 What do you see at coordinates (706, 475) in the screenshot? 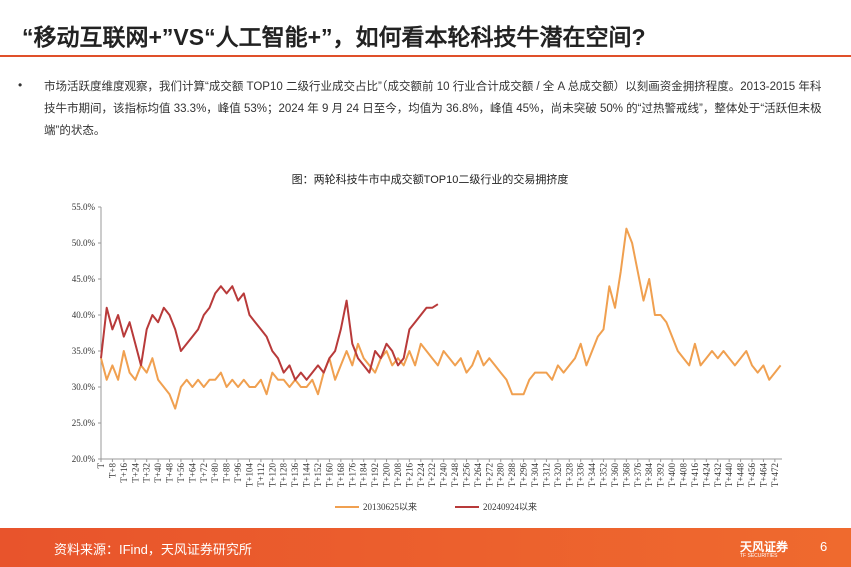
I see `x-tick-label: T+424` at bounding box center [706, 475].